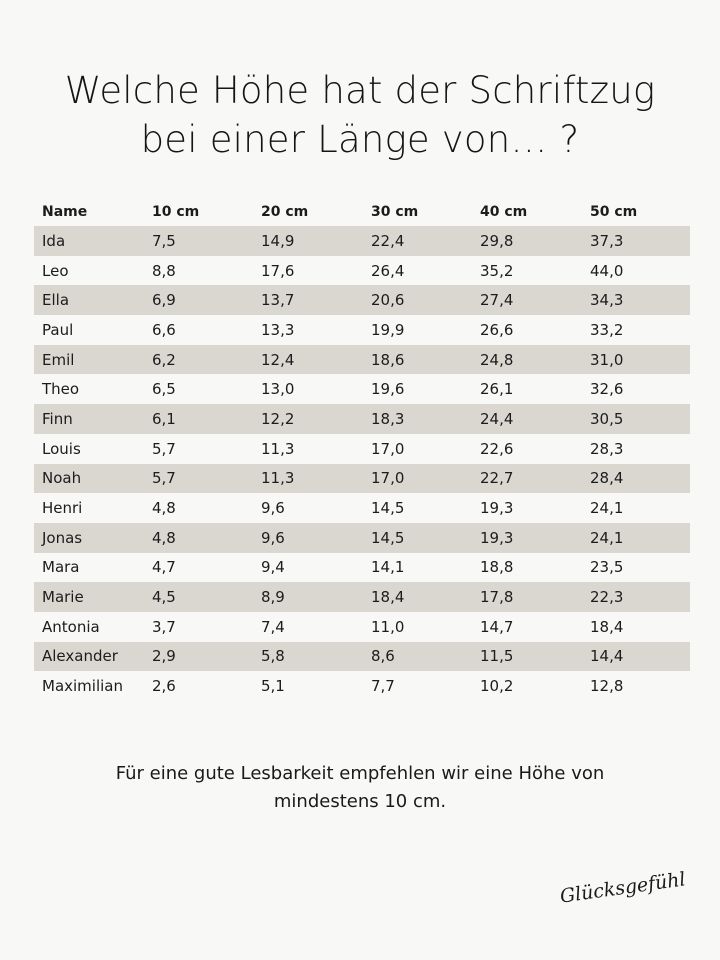 Image resolution: width=720 pixels, height=960 pixels. What do you see at coordinates (360, 139) in the screenshot?
I see `title-line-2: bei einer Länge von… ?` at bounding box center [360, 139].